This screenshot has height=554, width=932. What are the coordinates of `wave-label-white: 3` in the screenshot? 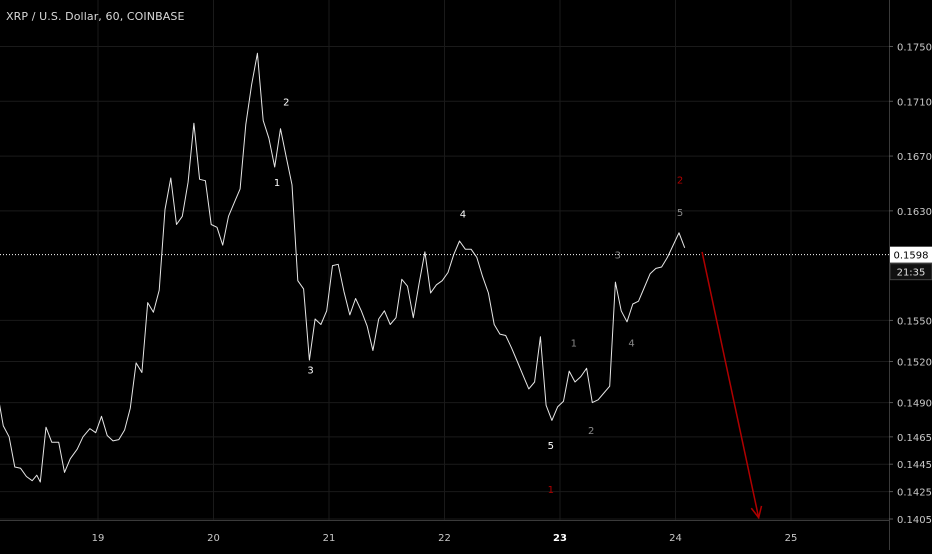 It's located at (310, 371).